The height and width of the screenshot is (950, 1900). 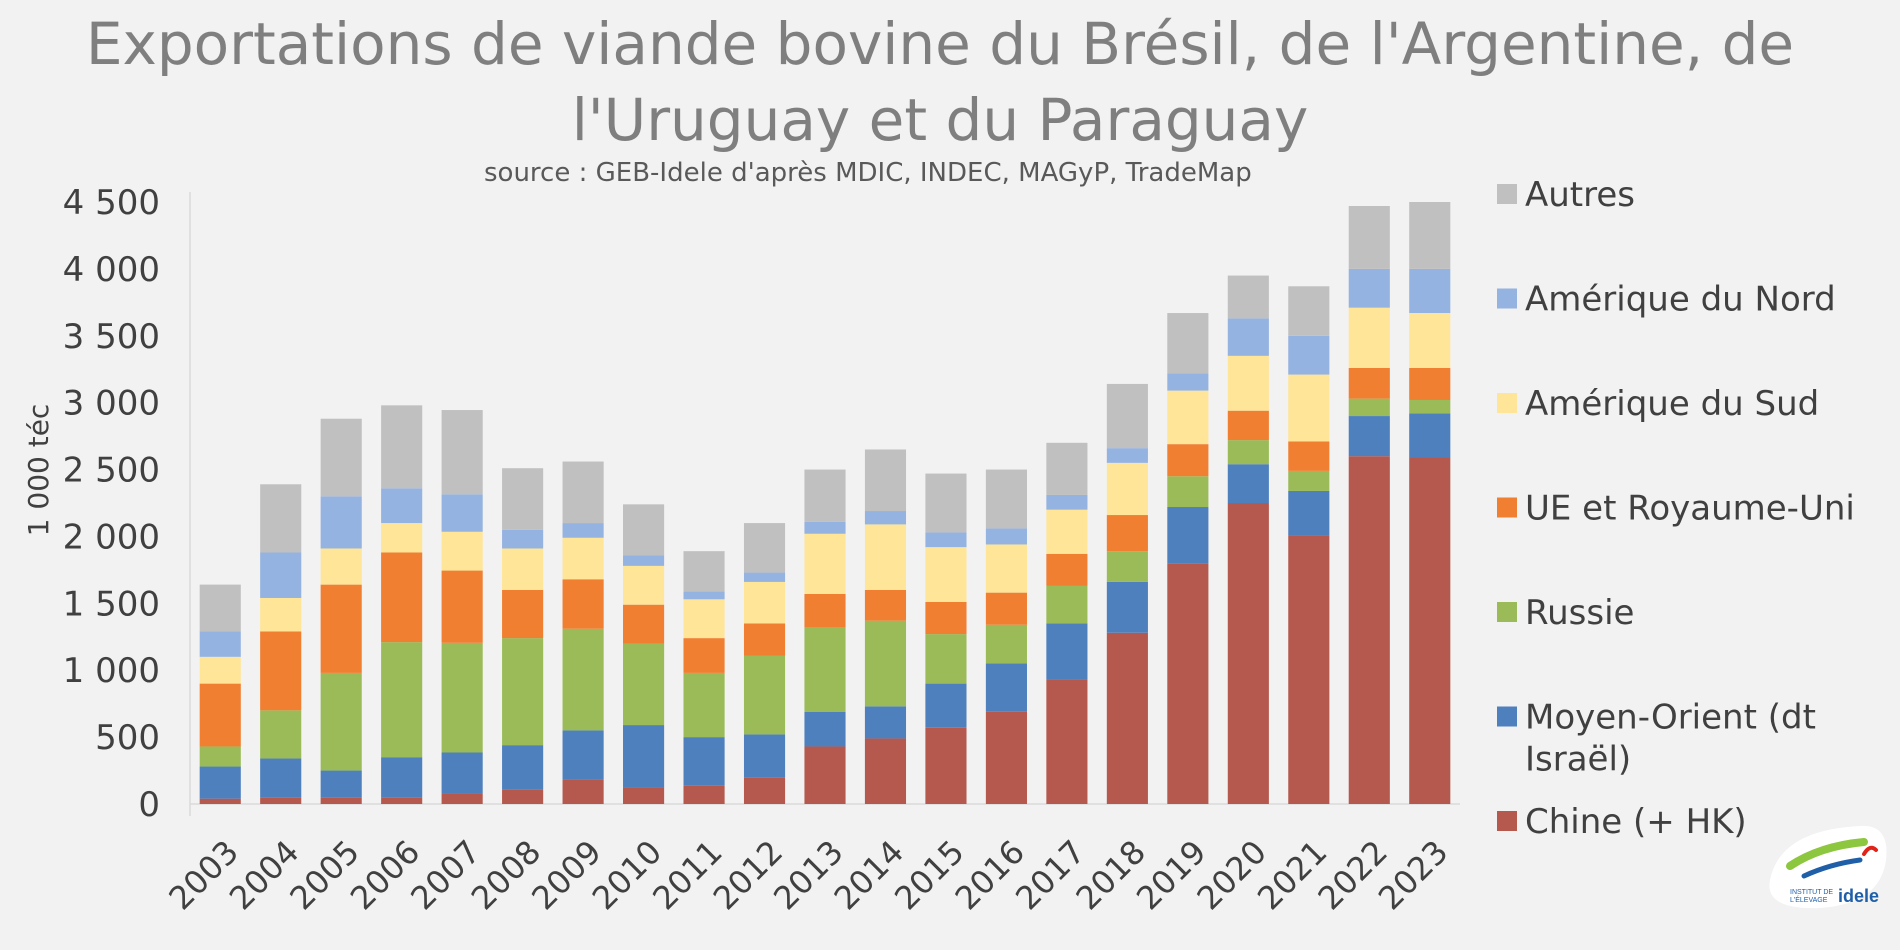 What do you see at coordinates (445, 875) in the screenshot?
I see `x-tick-label: 2007` at bounding box center [445, 875].